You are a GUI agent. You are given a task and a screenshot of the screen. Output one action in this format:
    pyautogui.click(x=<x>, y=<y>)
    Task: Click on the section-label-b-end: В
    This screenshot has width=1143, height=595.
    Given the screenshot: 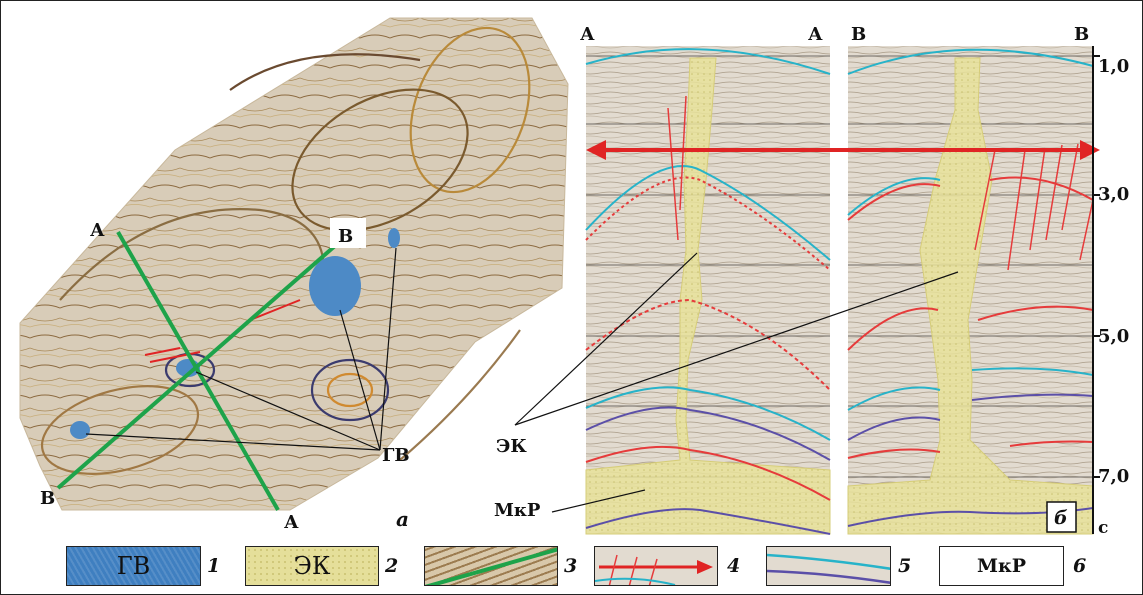 What is the action you would take?
    pyautogui.click(x=1081, y=34)
    